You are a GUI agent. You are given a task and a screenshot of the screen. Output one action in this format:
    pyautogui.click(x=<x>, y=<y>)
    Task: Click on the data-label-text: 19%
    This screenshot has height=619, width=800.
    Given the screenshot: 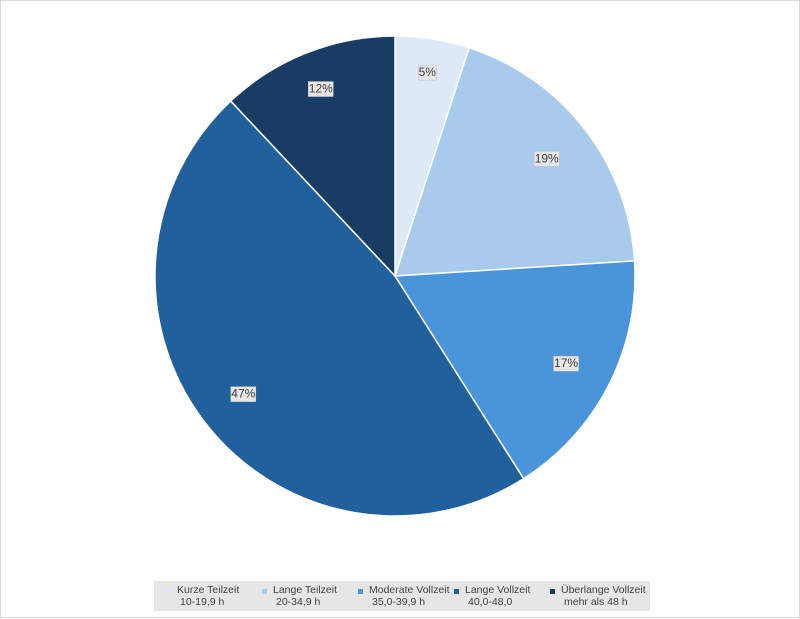 What is the action you would take?
    pyautogui.click(x=547, y=158)
    